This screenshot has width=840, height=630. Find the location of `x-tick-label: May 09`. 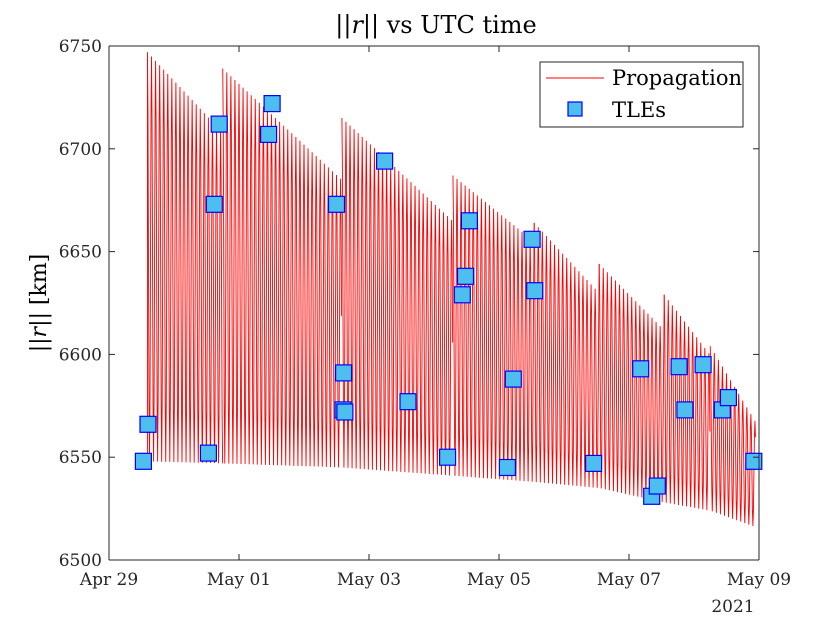

x-tick-label: May 09 is located at coordinates (759, 580).